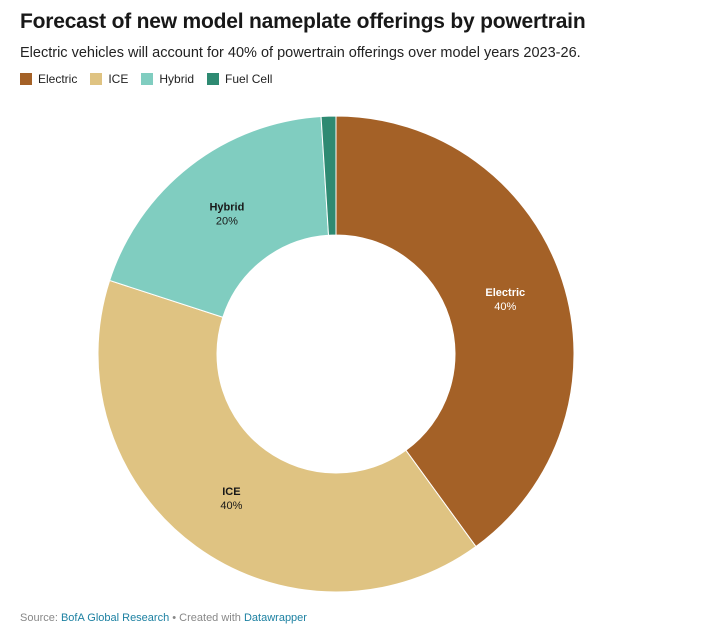 Image resolution: width=710 pixels, height=638 pixels. I want to click on legend-label-electric: Electric, so click(58, 79).